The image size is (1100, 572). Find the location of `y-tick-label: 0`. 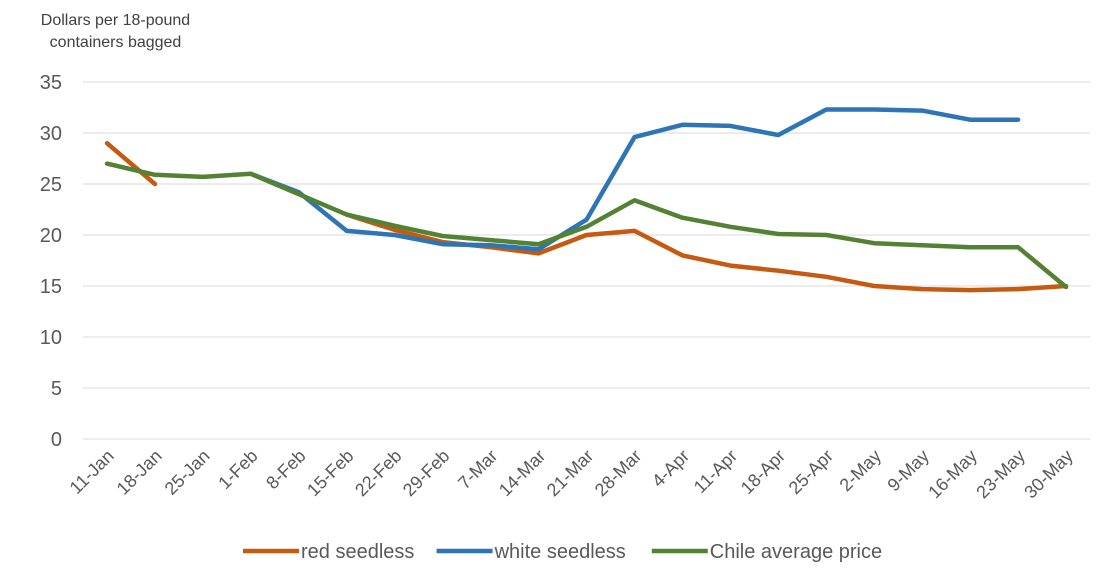

y-tick-label: 0 is located at coordinates (56, 440).